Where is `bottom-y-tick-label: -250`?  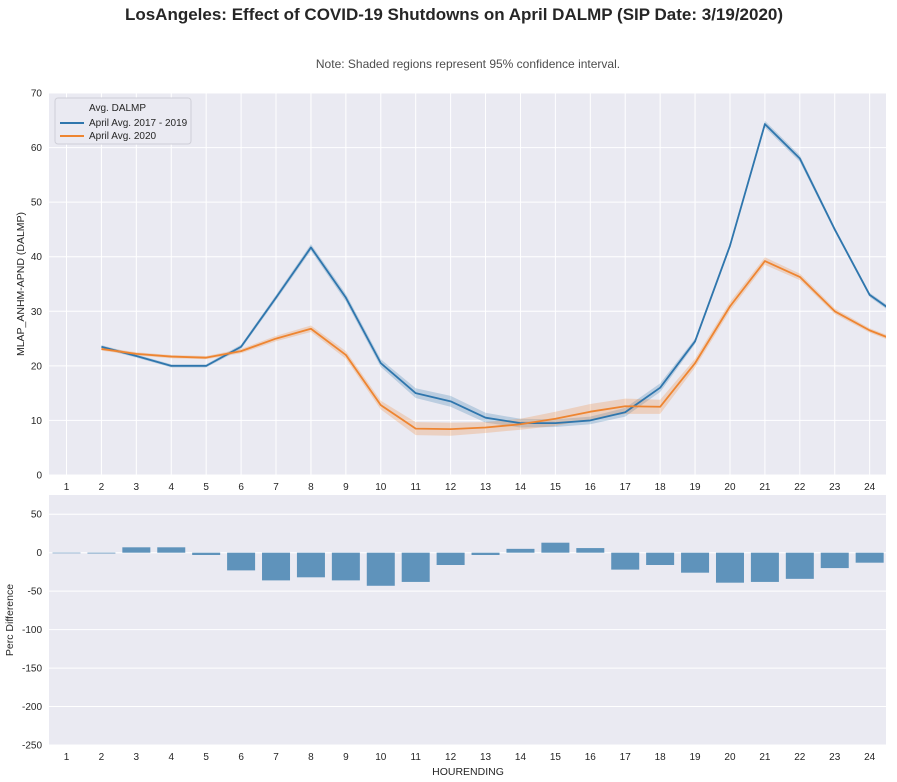
bottom-y-tick-label: -250 is located at coordinates (32, 746).